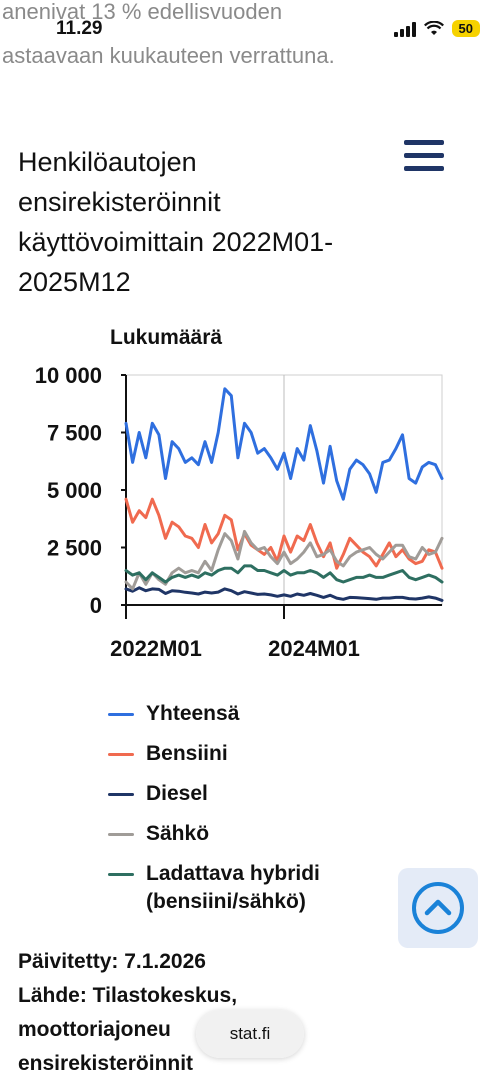 The height and width of the screenshot is (1081, 498). I want to click on legend-label: Sähkö, so click(178, 833).